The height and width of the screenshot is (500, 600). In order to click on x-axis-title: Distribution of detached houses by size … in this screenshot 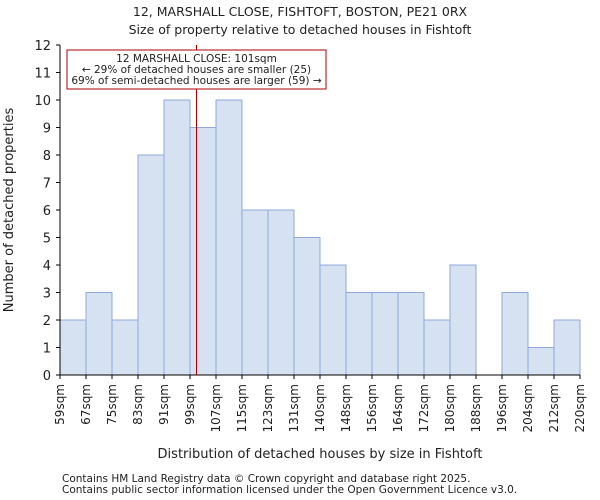, I will do `click(320, 454)`.